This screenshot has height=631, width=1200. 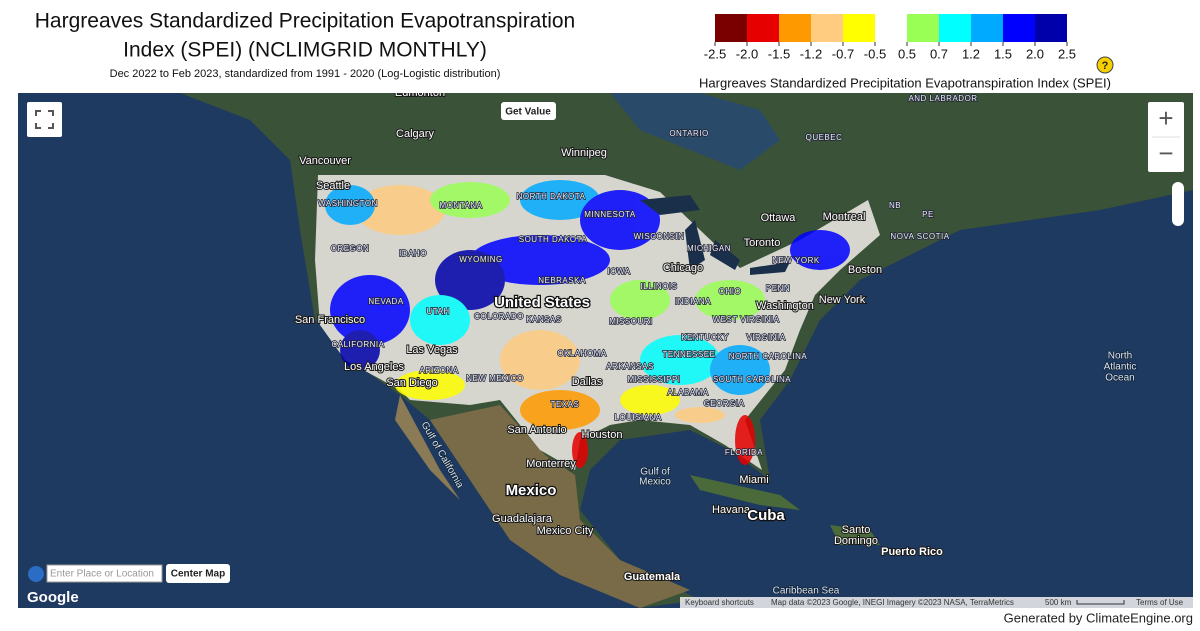 What do you see at coordinates (631, 321) in the screenshot?
I see `label: MISSOURI` at bounding box center [631, 321].